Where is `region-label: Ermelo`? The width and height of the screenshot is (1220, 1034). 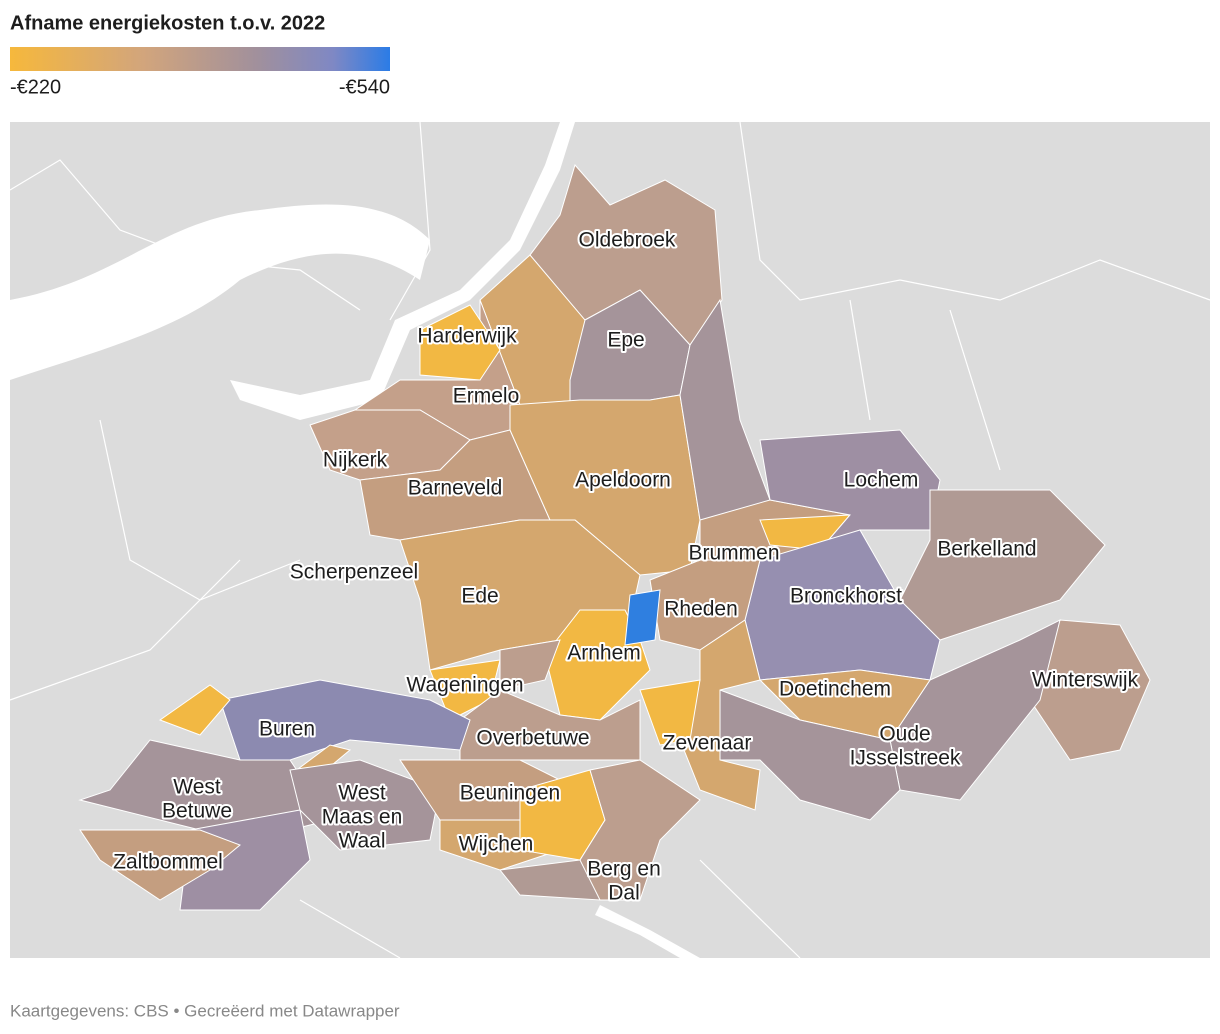 region-label: Ermelo is located at coordinates (486, 396).